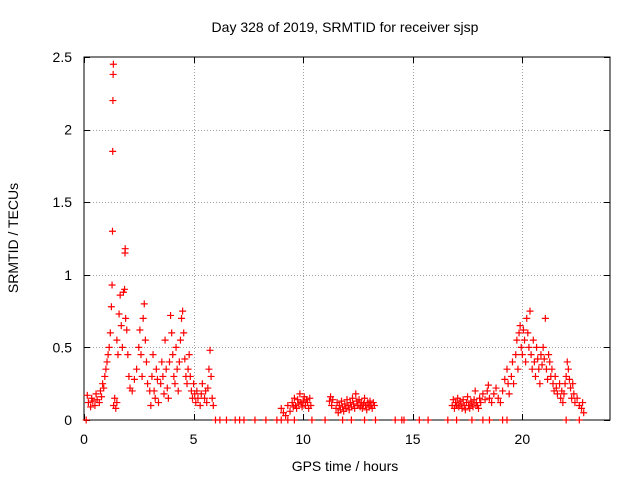 Image resolution: width=640 pixels, height=480 pixels. I want to click on x-axis-label: GPS time / hours, so click(345, 466).